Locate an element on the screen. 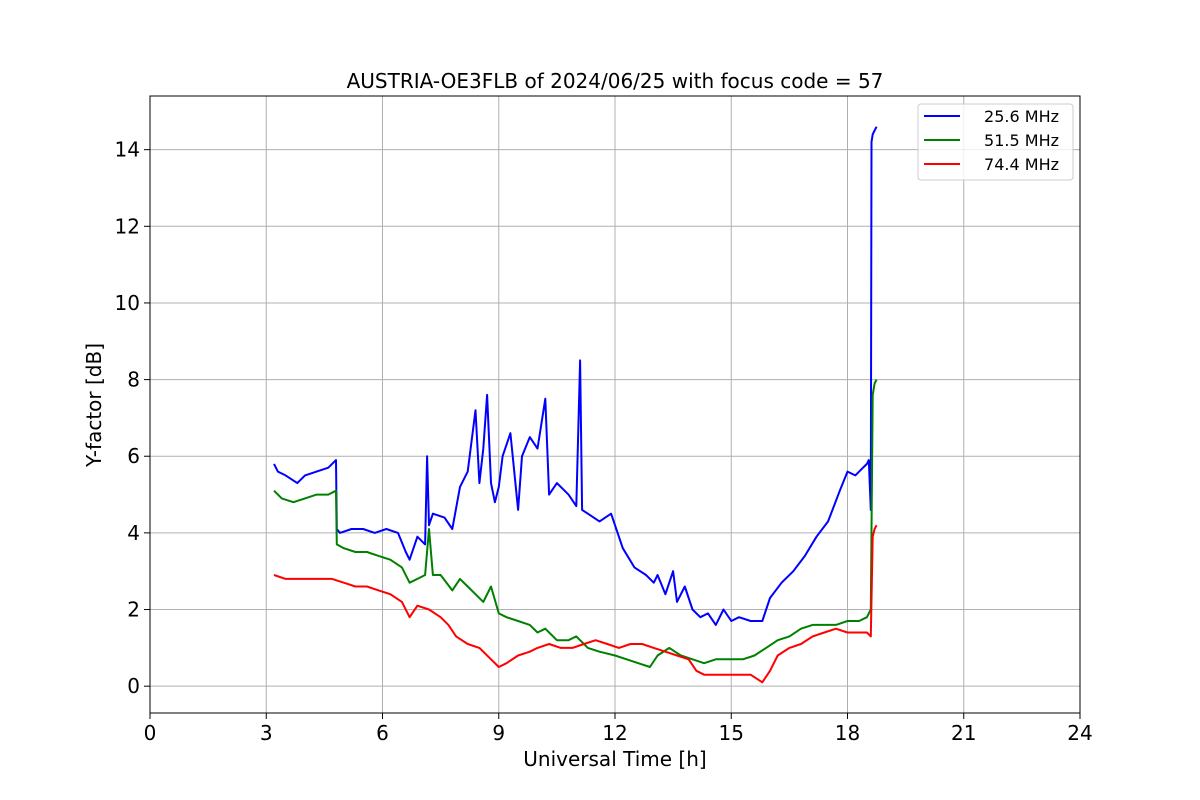 The image size is (1200, 800). y-tick-label: 4 is located at coordinates (133, 533).